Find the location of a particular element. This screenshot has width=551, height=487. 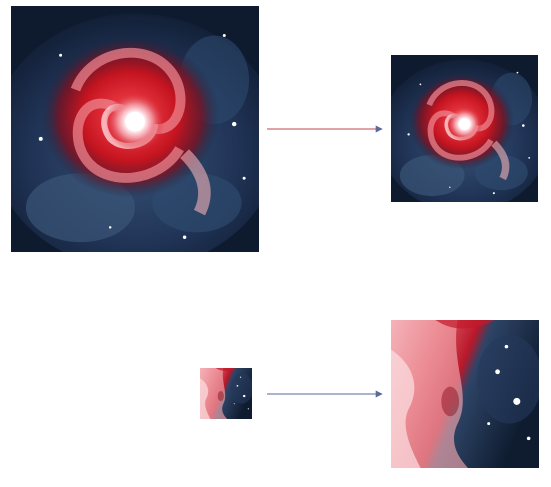

upsampled-crop-image is located at coordinates (465, 394).